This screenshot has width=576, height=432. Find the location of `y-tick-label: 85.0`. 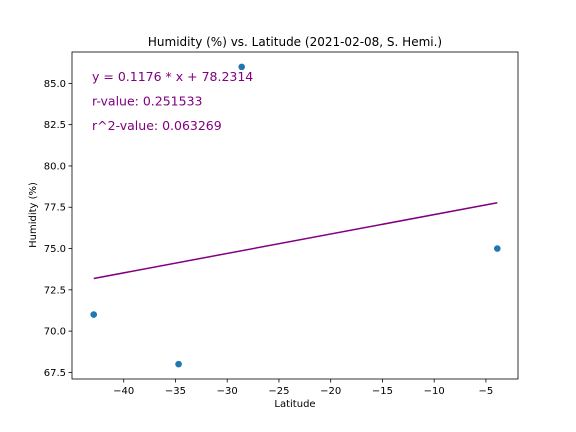

y-tick-label: 85.0 is located at coordinates (55, 84).